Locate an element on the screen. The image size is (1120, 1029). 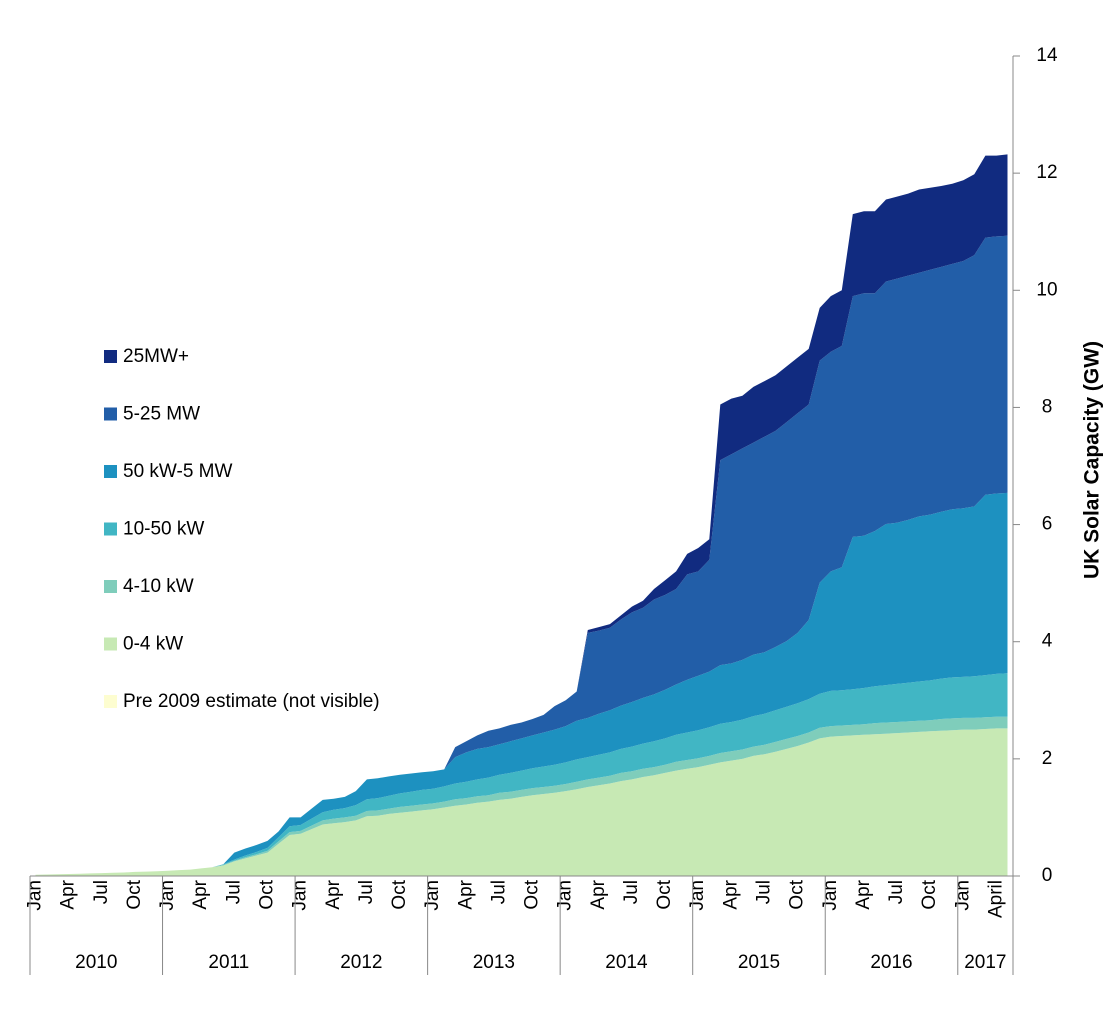
year-label: 2012 is located at coordinates (361, 962).